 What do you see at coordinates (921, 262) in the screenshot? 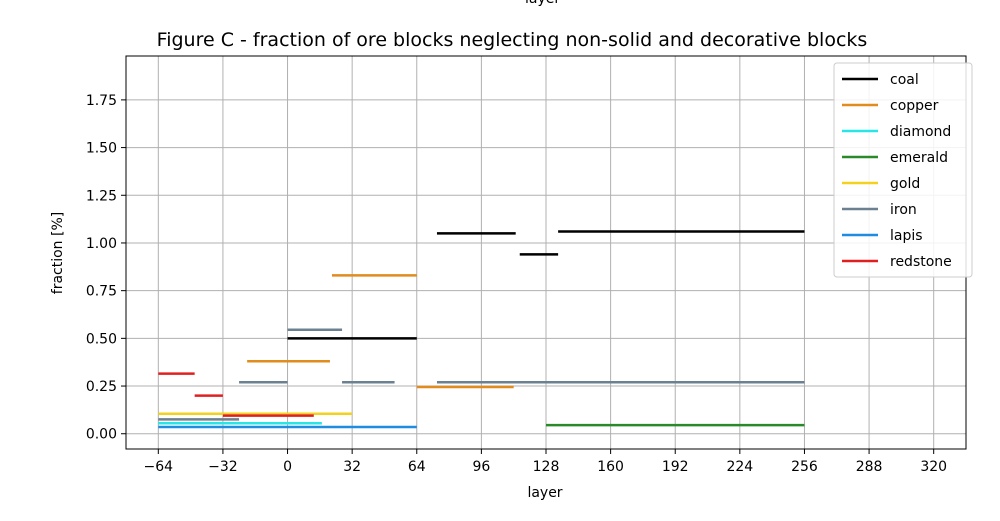
I see `legend-label-redstone: redstone` at bounding box center [921, 262].